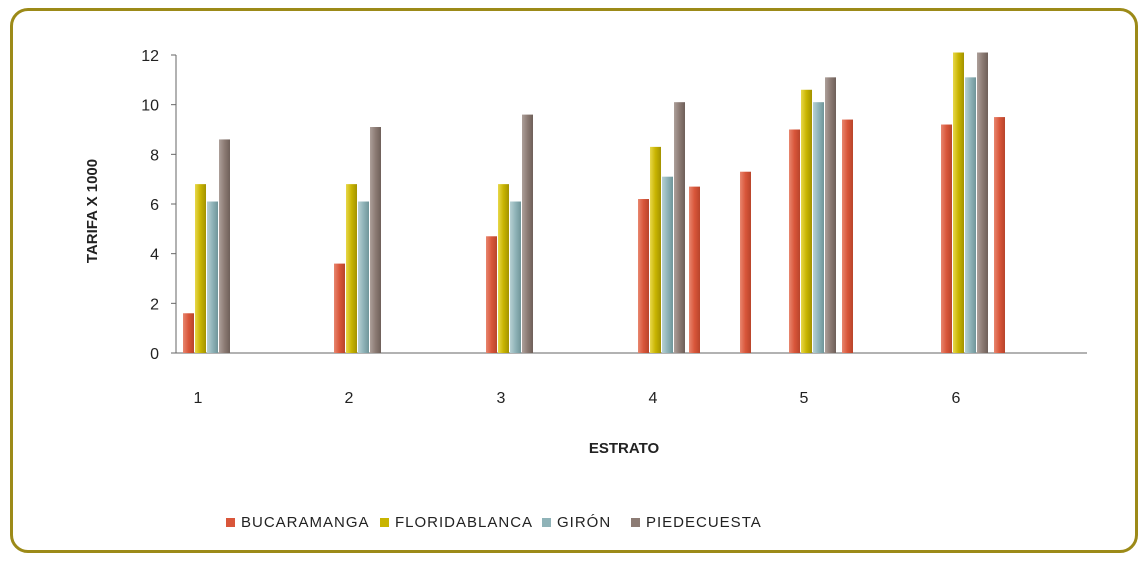  I want to click on y-tick-label: 2, so click(154, 304).